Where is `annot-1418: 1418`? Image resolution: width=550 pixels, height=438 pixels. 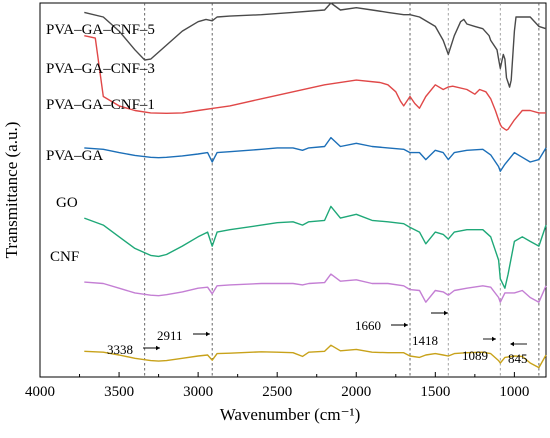 annot-1418: 1418 is located at coordinates (425, 340).